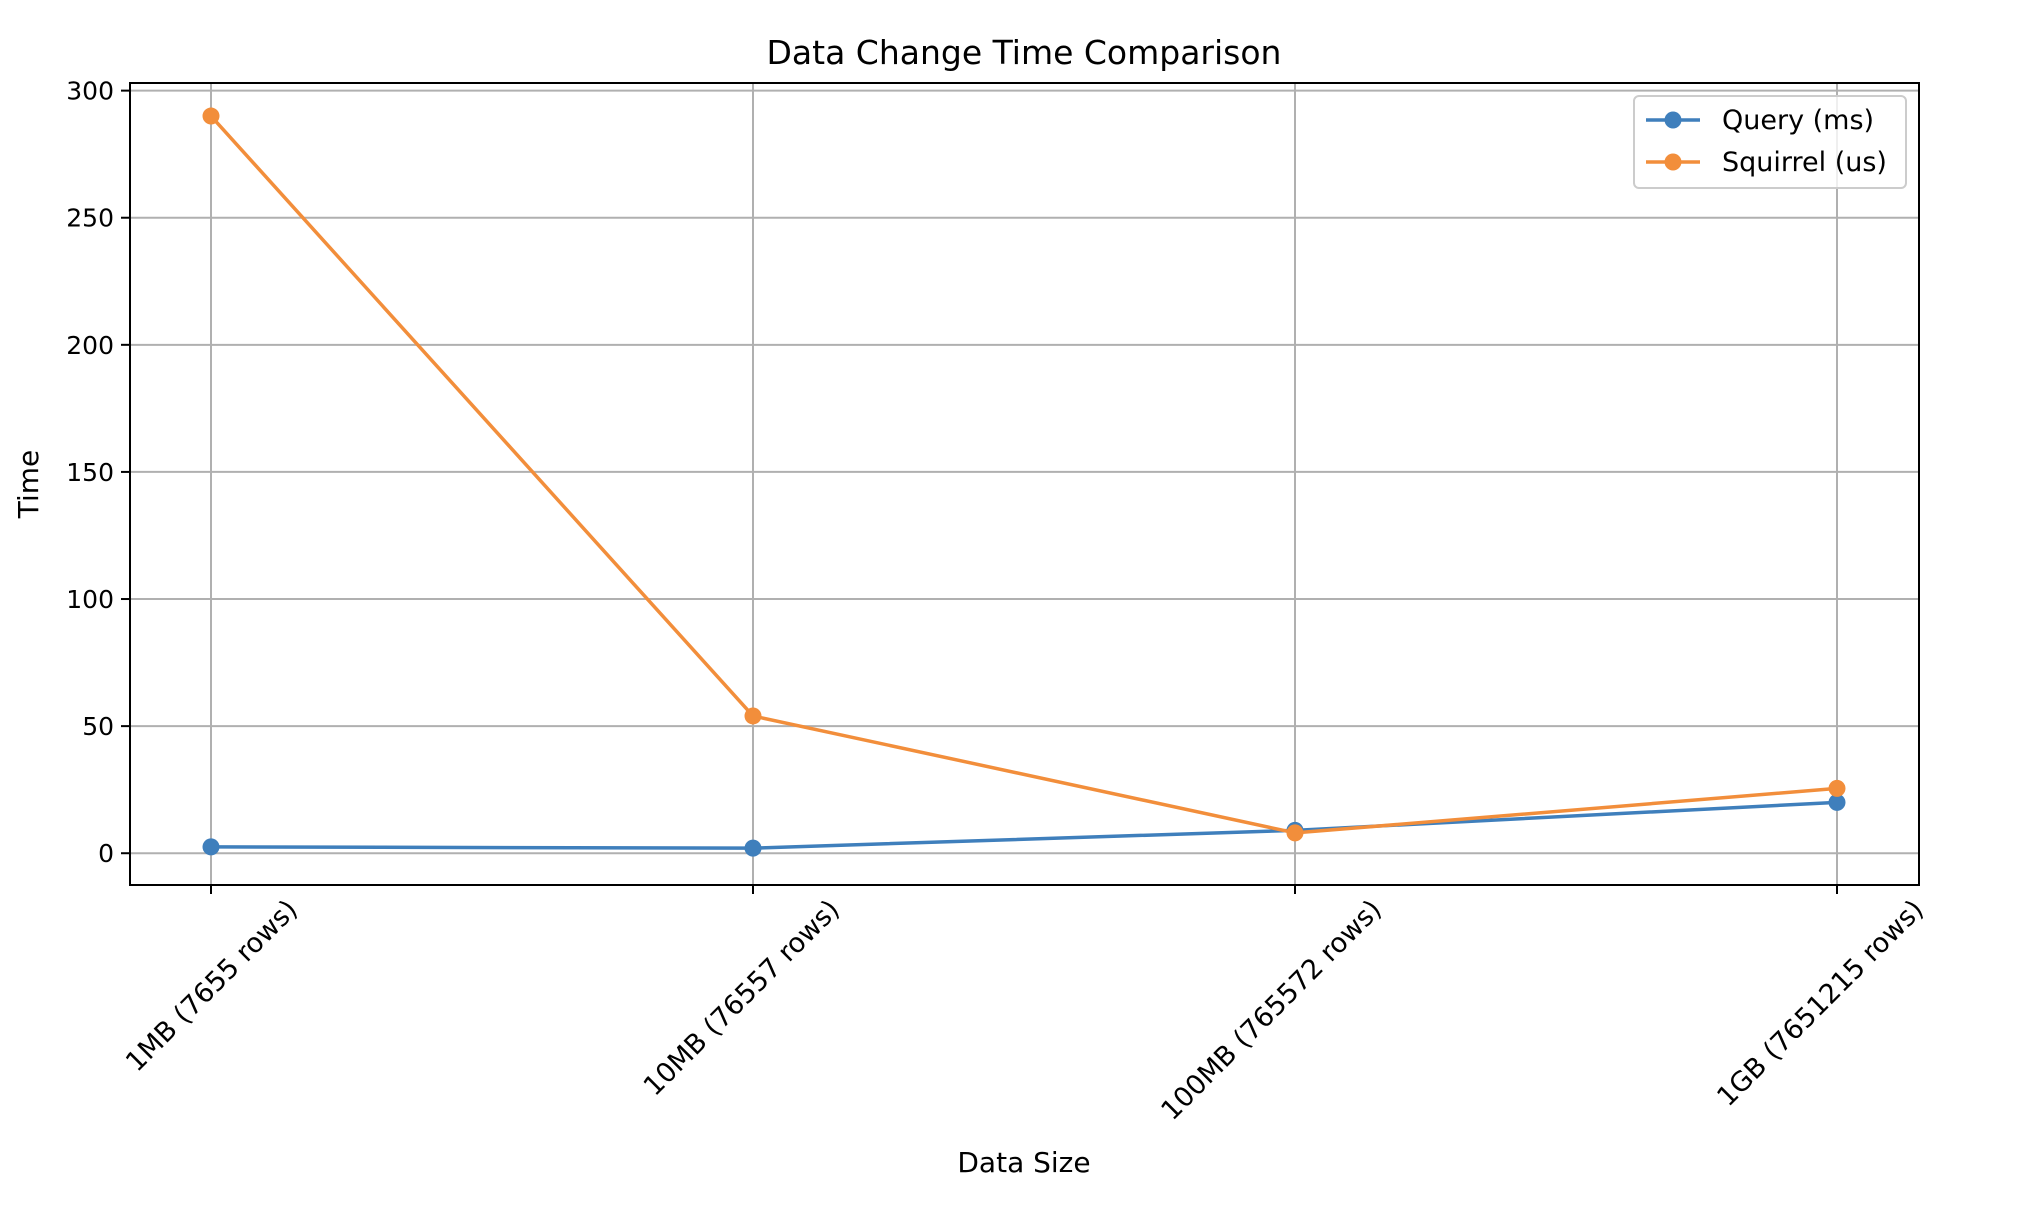 This screenshot has height=1230, width=2036. Describe the element at coordinates (742, 998) in the screenshot. I see `x-tick-label: 10MB (76557 rows)` at that location.